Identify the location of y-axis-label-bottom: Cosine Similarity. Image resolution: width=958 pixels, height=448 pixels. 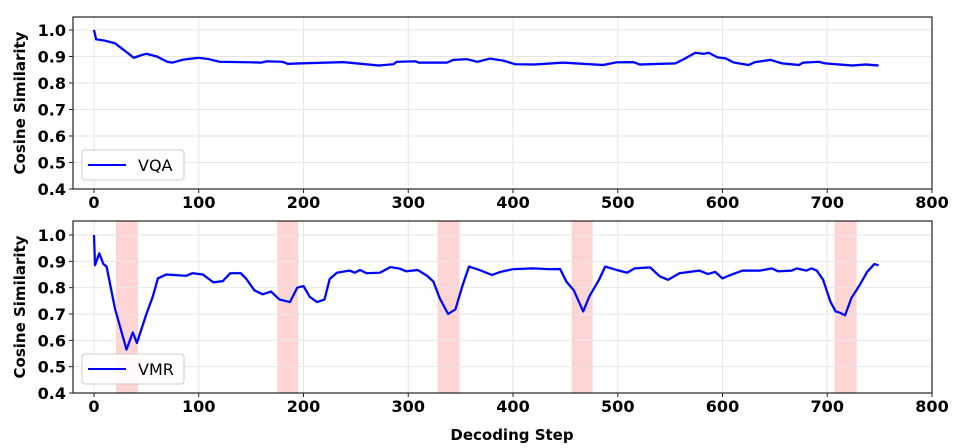
(20, 306).